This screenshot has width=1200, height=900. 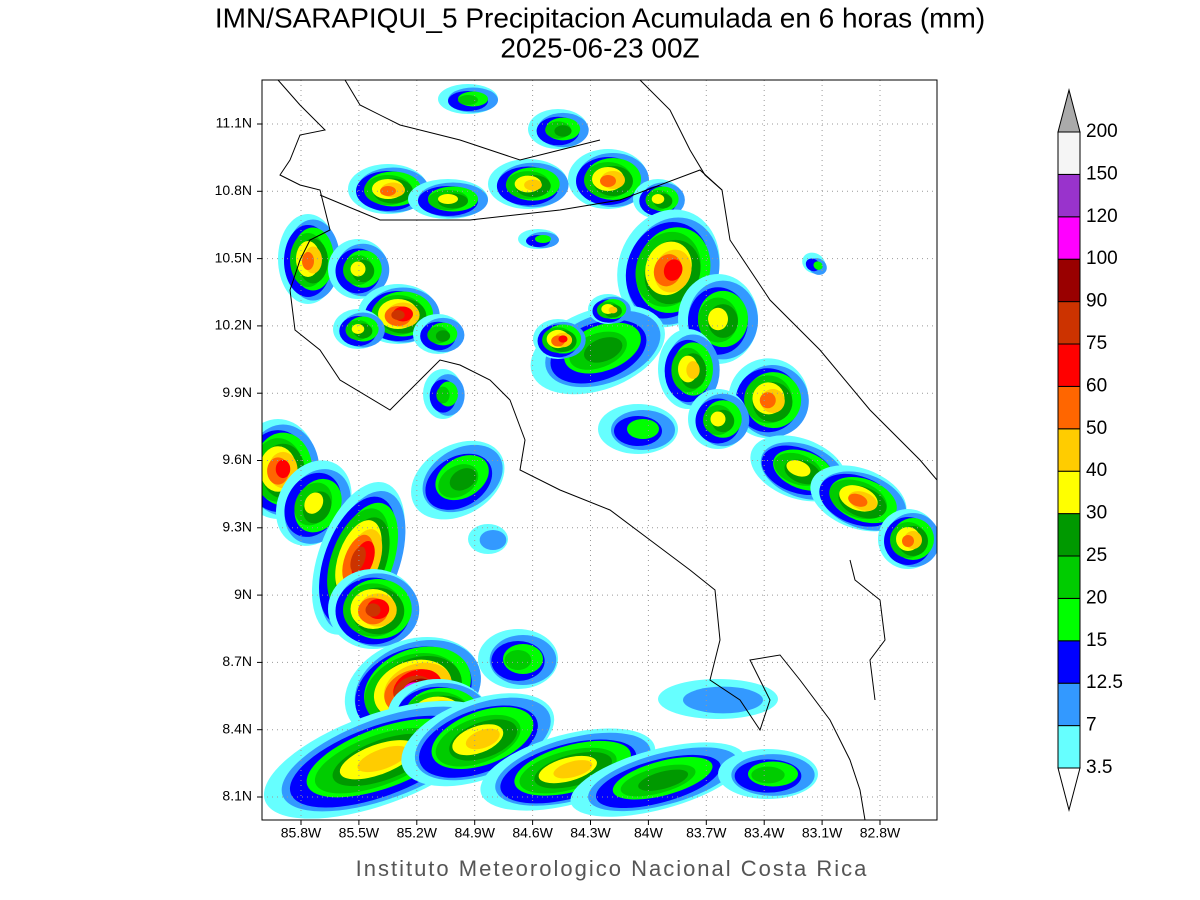 What do you see at coordinates (237, 527) in the screenshot?
I see `lat-label: 9.3N` at bounding box center [237, 527].